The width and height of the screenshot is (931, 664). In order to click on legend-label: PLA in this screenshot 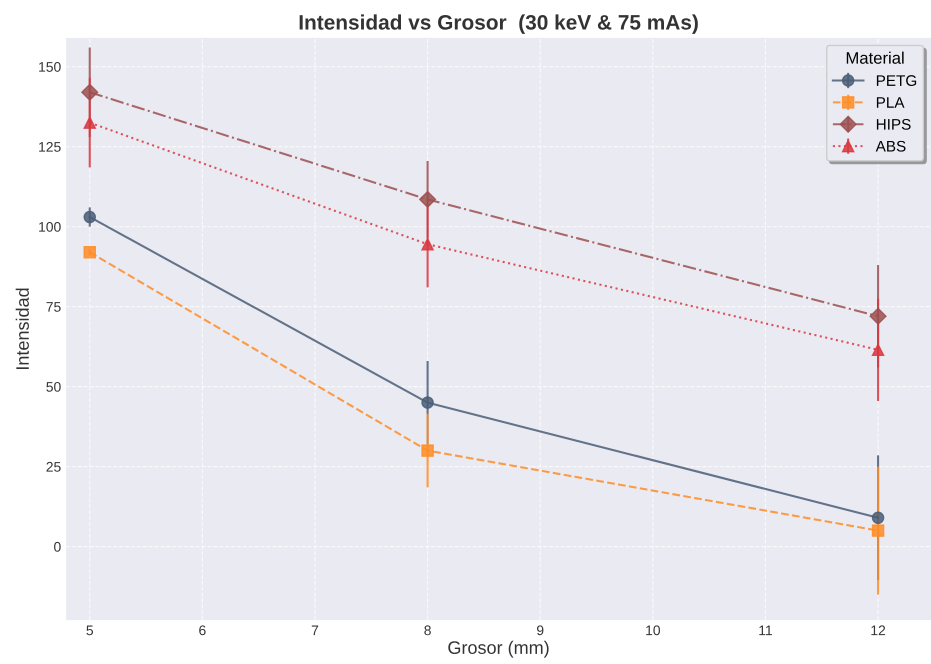, I will do `click(890, 102)`.